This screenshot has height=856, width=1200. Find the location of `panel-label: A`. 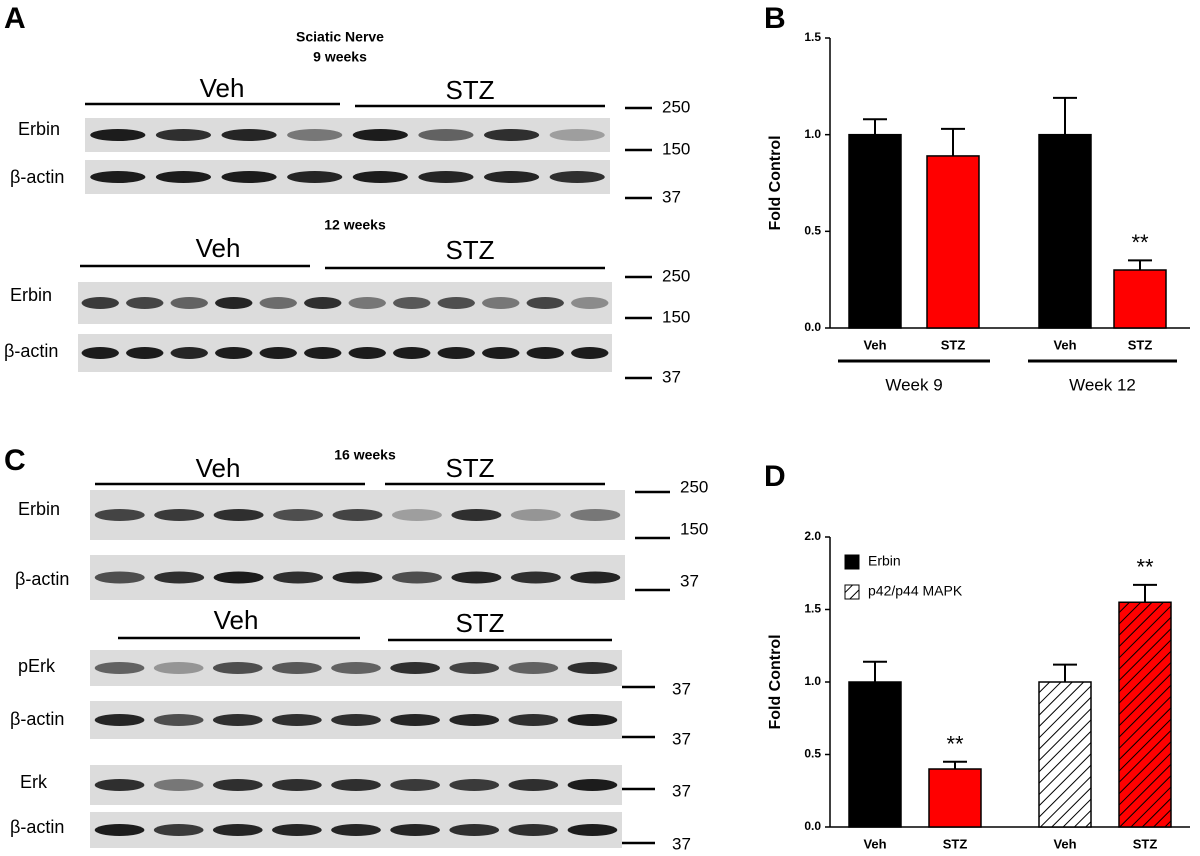

panel-label: A is located at coordinates (15, 18).